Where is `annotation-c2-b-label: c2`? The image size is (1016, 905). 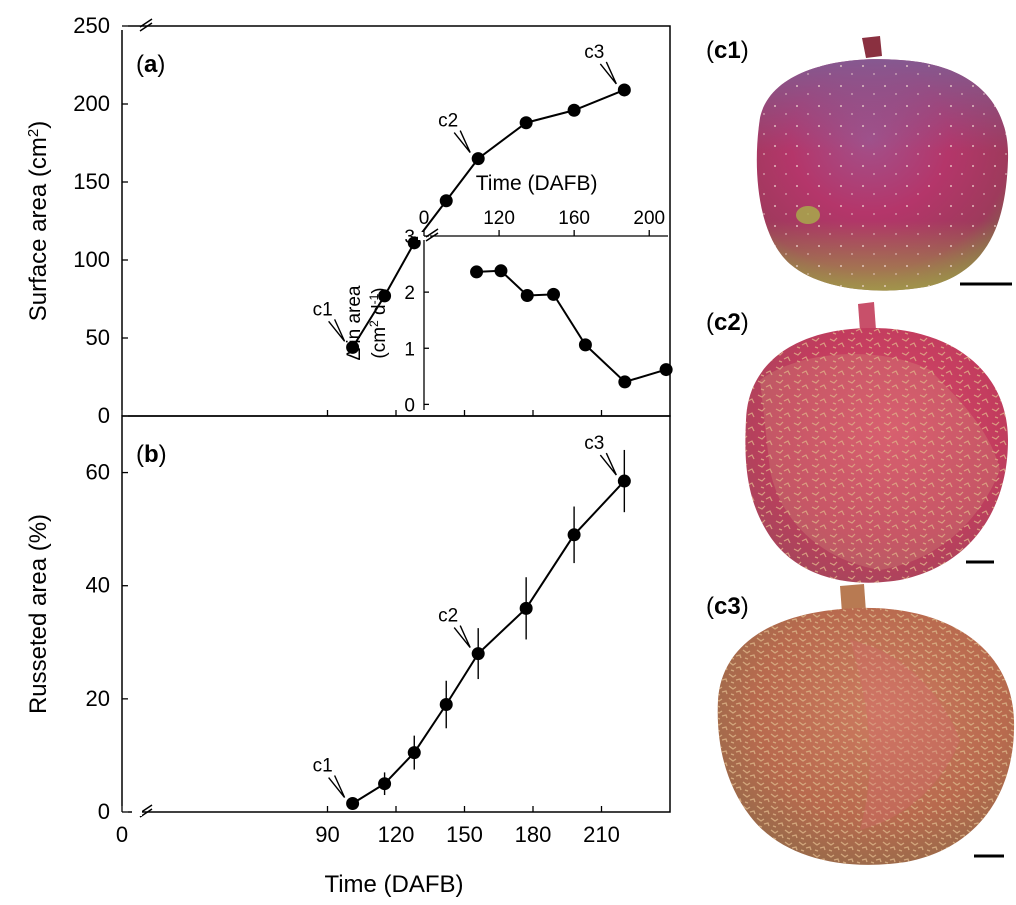
annotation-c2-b-label: c2 is located at coordinates (448, 616).